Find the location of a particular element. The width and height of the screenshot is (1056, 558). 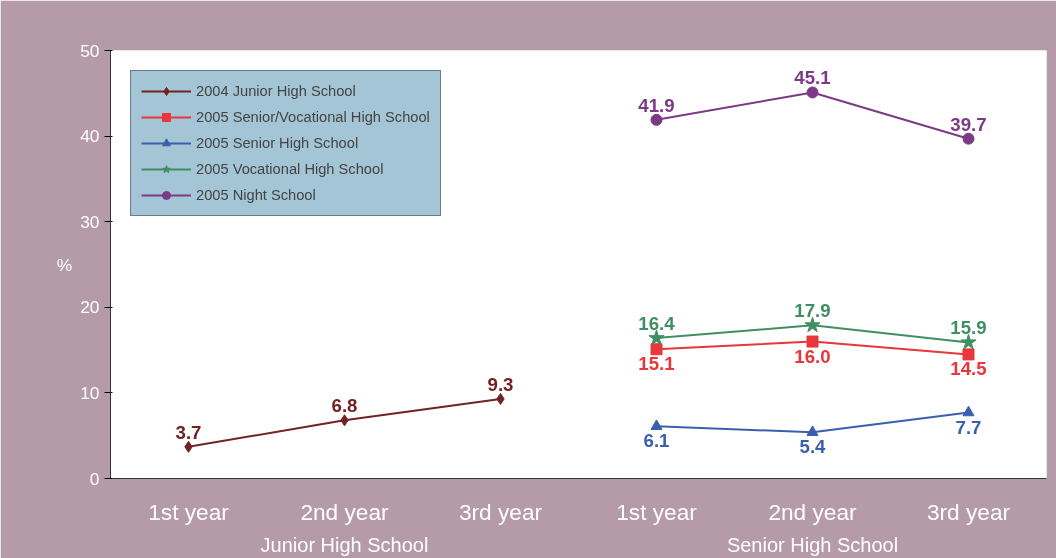

legend-label: 2005 Vocational High School is located at coordinates (290, 169).